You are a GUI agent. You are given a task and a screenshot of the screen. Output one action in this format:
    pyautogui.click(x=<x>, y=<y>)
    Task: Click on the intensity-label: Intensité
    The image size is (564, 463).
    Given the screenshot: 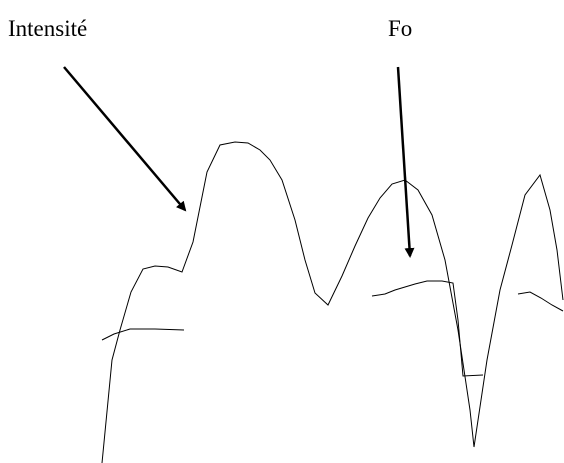 What is the action you would take?
    pyautogui.click(x=48, y=28)
    